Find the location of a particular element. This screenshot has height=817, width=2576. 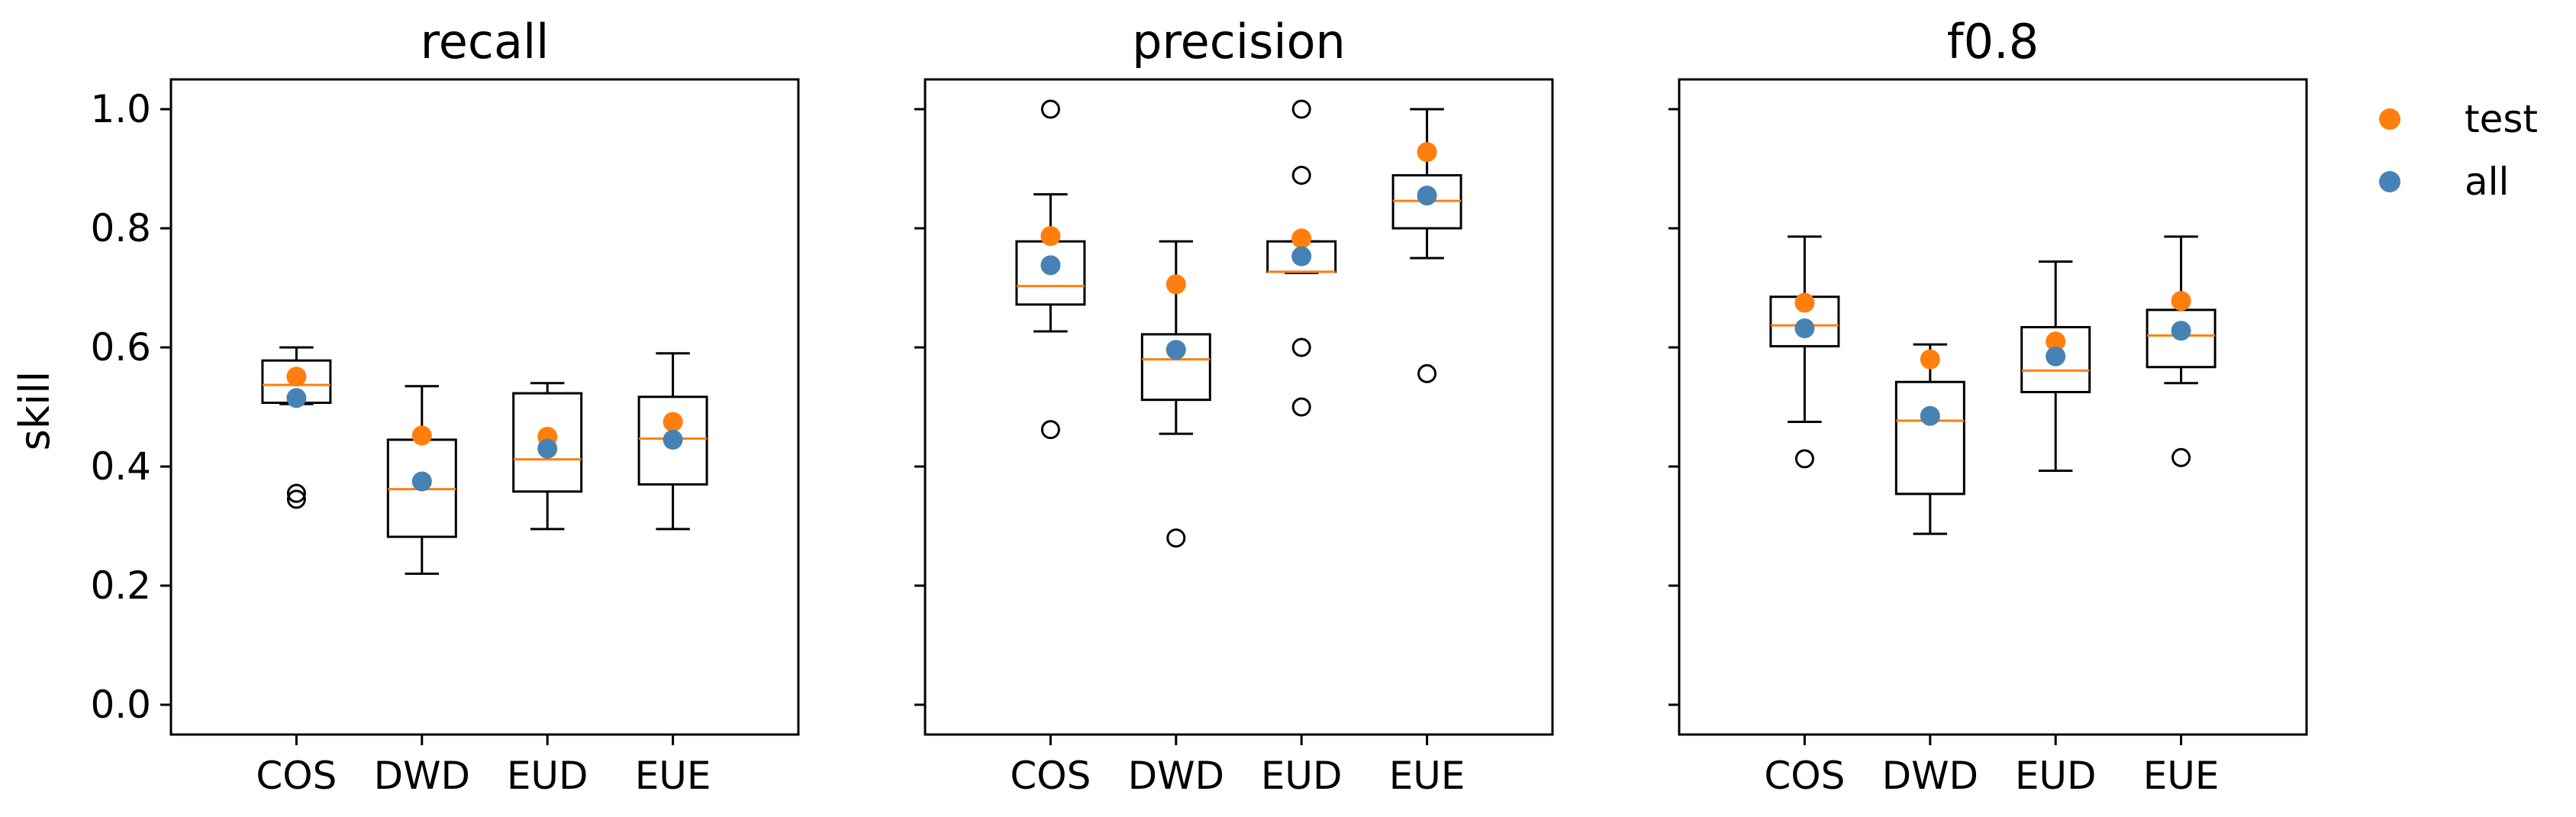

panel-title: recall is located at coordinates (485, 41).